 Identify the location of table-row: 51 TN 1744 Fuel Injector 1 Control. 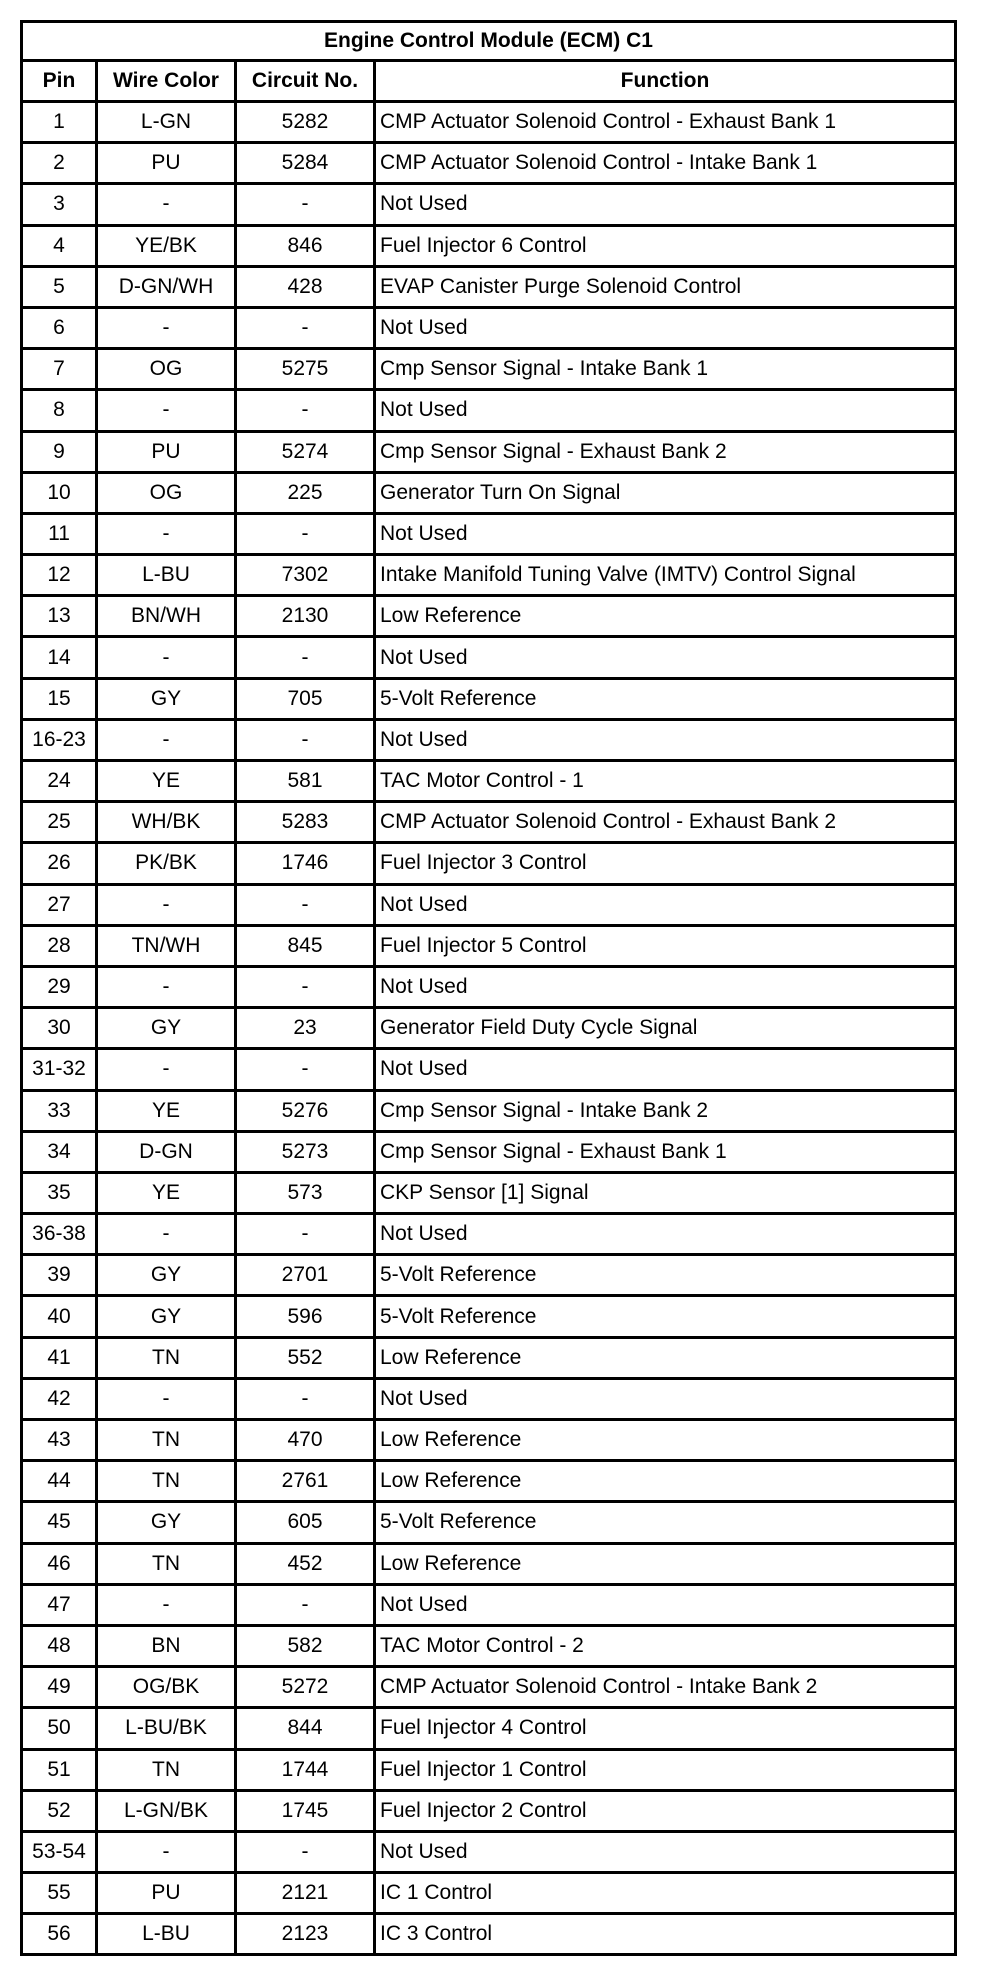
(488, 1769).